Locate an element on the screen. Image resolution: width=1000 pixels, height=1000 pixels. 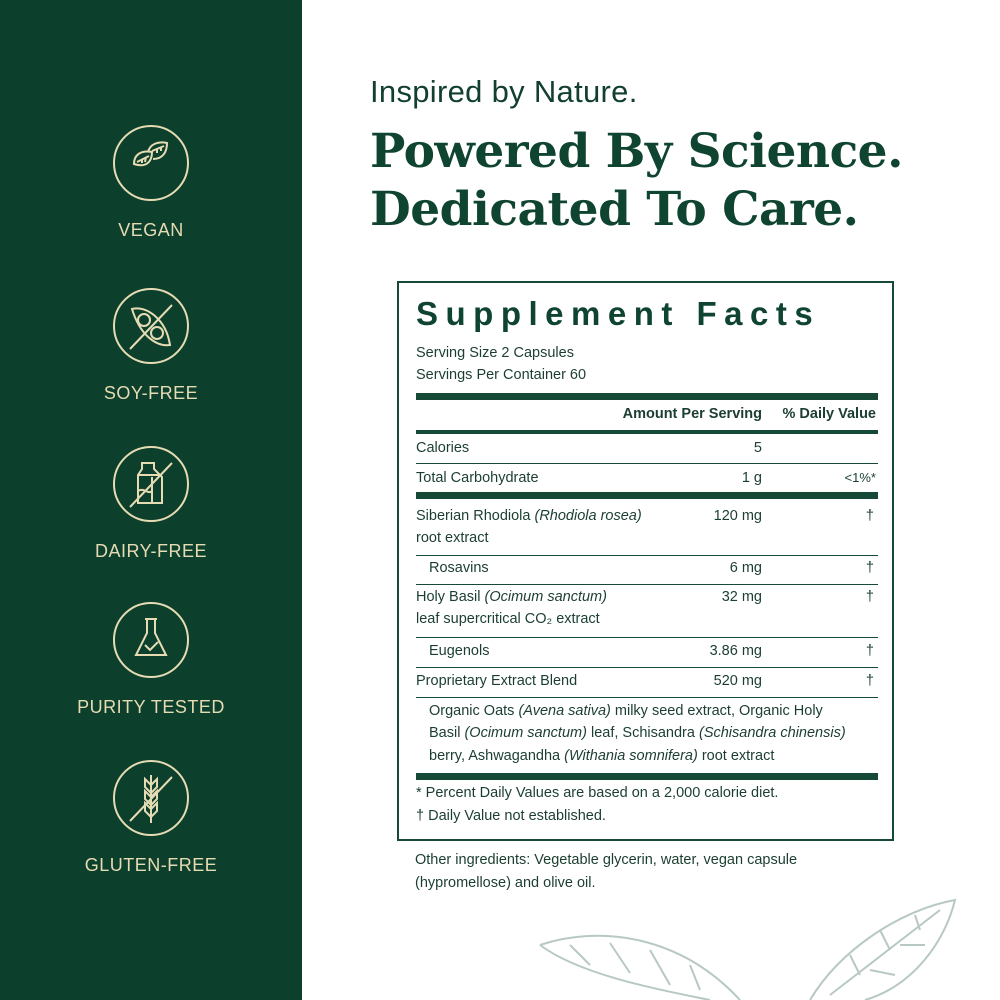
row-amount: 1 g is located at coordinates (751, 478).